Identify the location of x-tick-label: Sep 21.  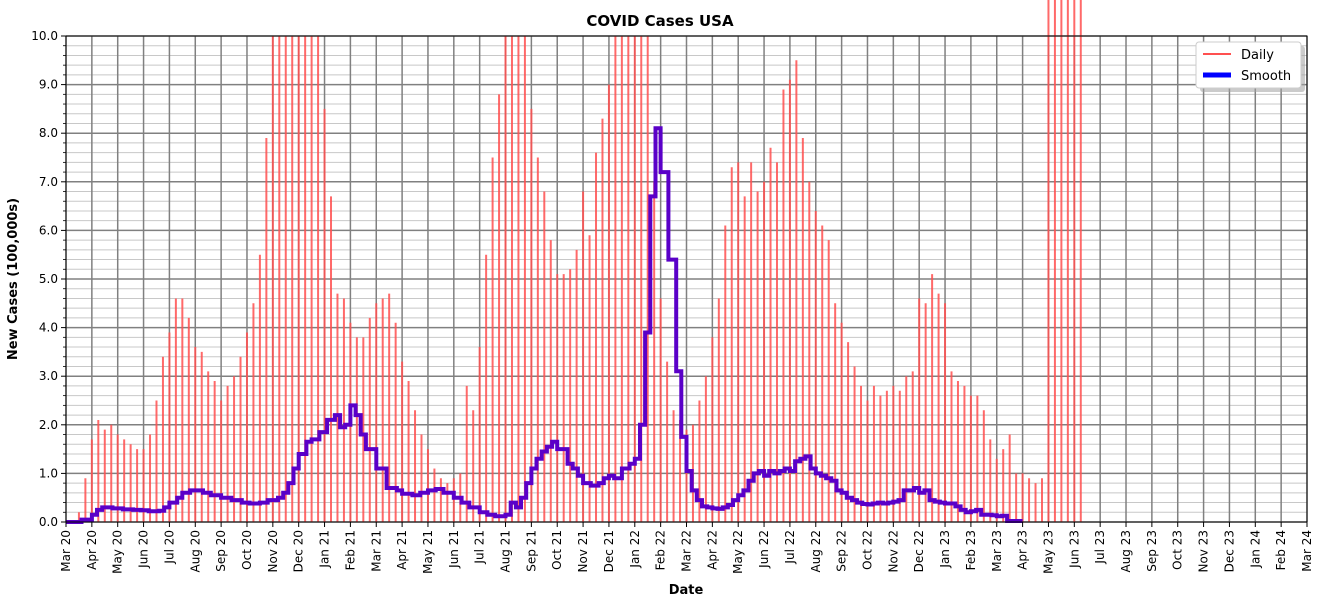
(531, 551).